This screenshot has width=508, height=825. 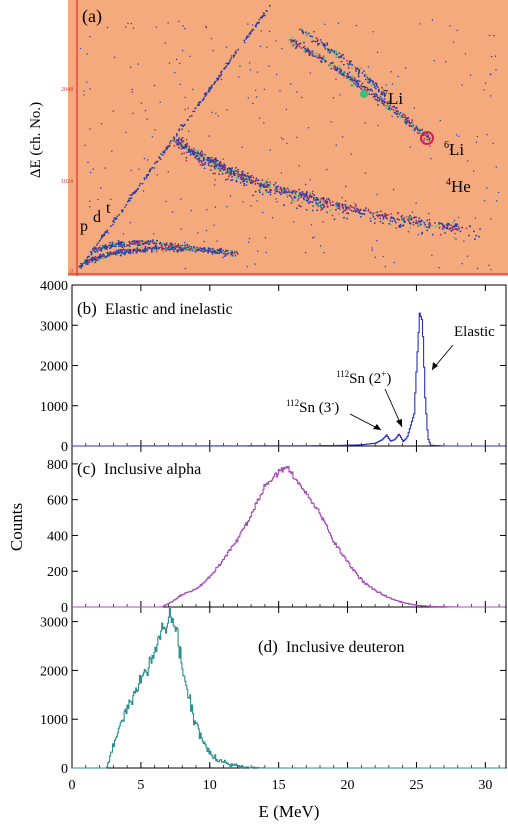 I want to click on panel-b-label: (b) Elastic and inelastic, so click(x=155, y=308).